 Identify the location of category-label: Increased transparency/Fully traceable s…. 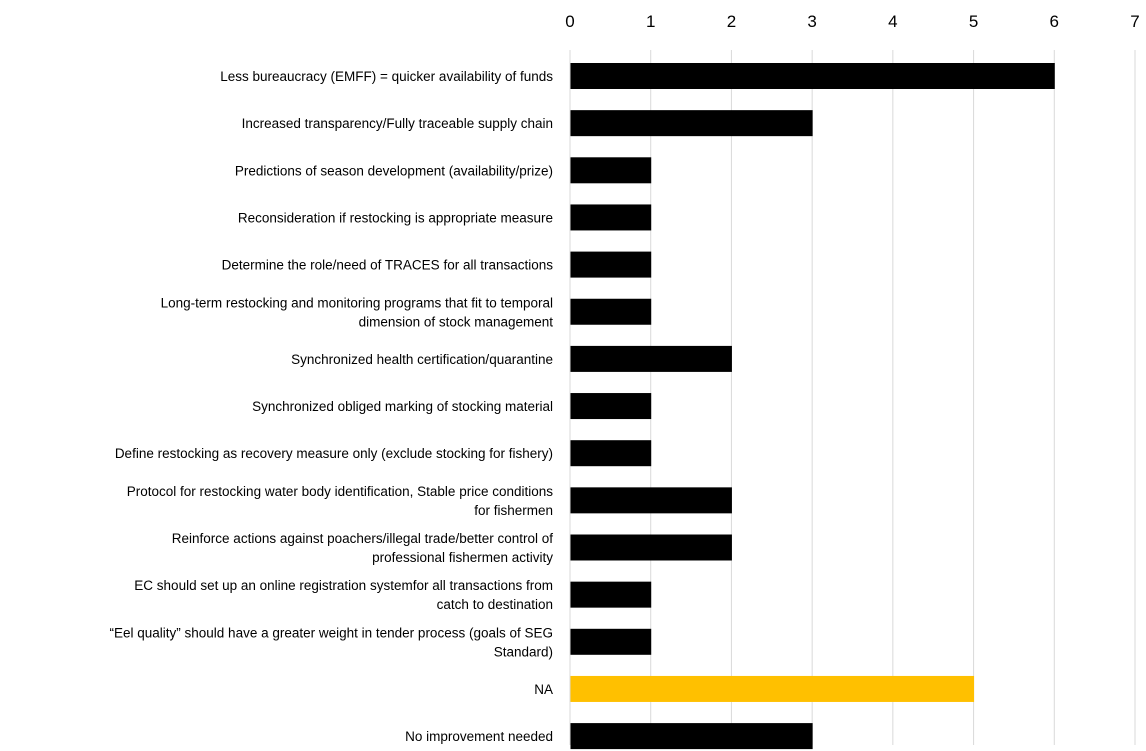
(397, 123).